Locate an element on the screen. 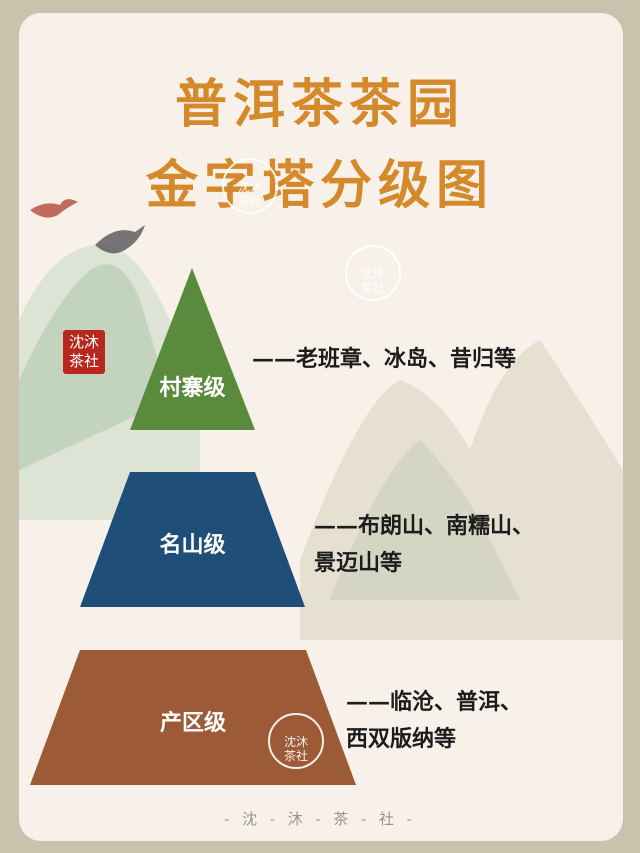 The image size is (640, 853). tier-middle-desc: ——布朗山、南糯山、 景迈山等 is located at coordinates (424, 545).